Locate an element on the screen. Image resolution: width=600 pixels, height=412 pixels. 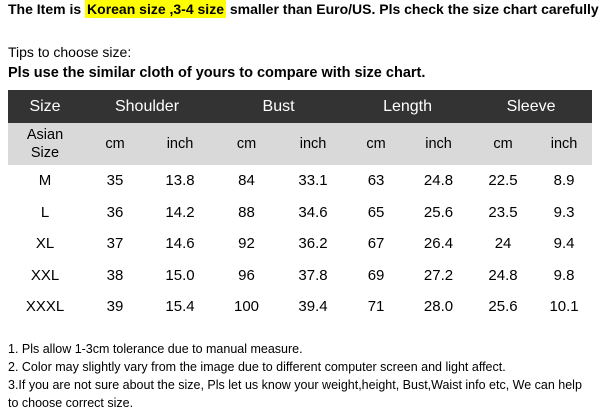
cell: 14.6 is located at coordinates (180, 244).